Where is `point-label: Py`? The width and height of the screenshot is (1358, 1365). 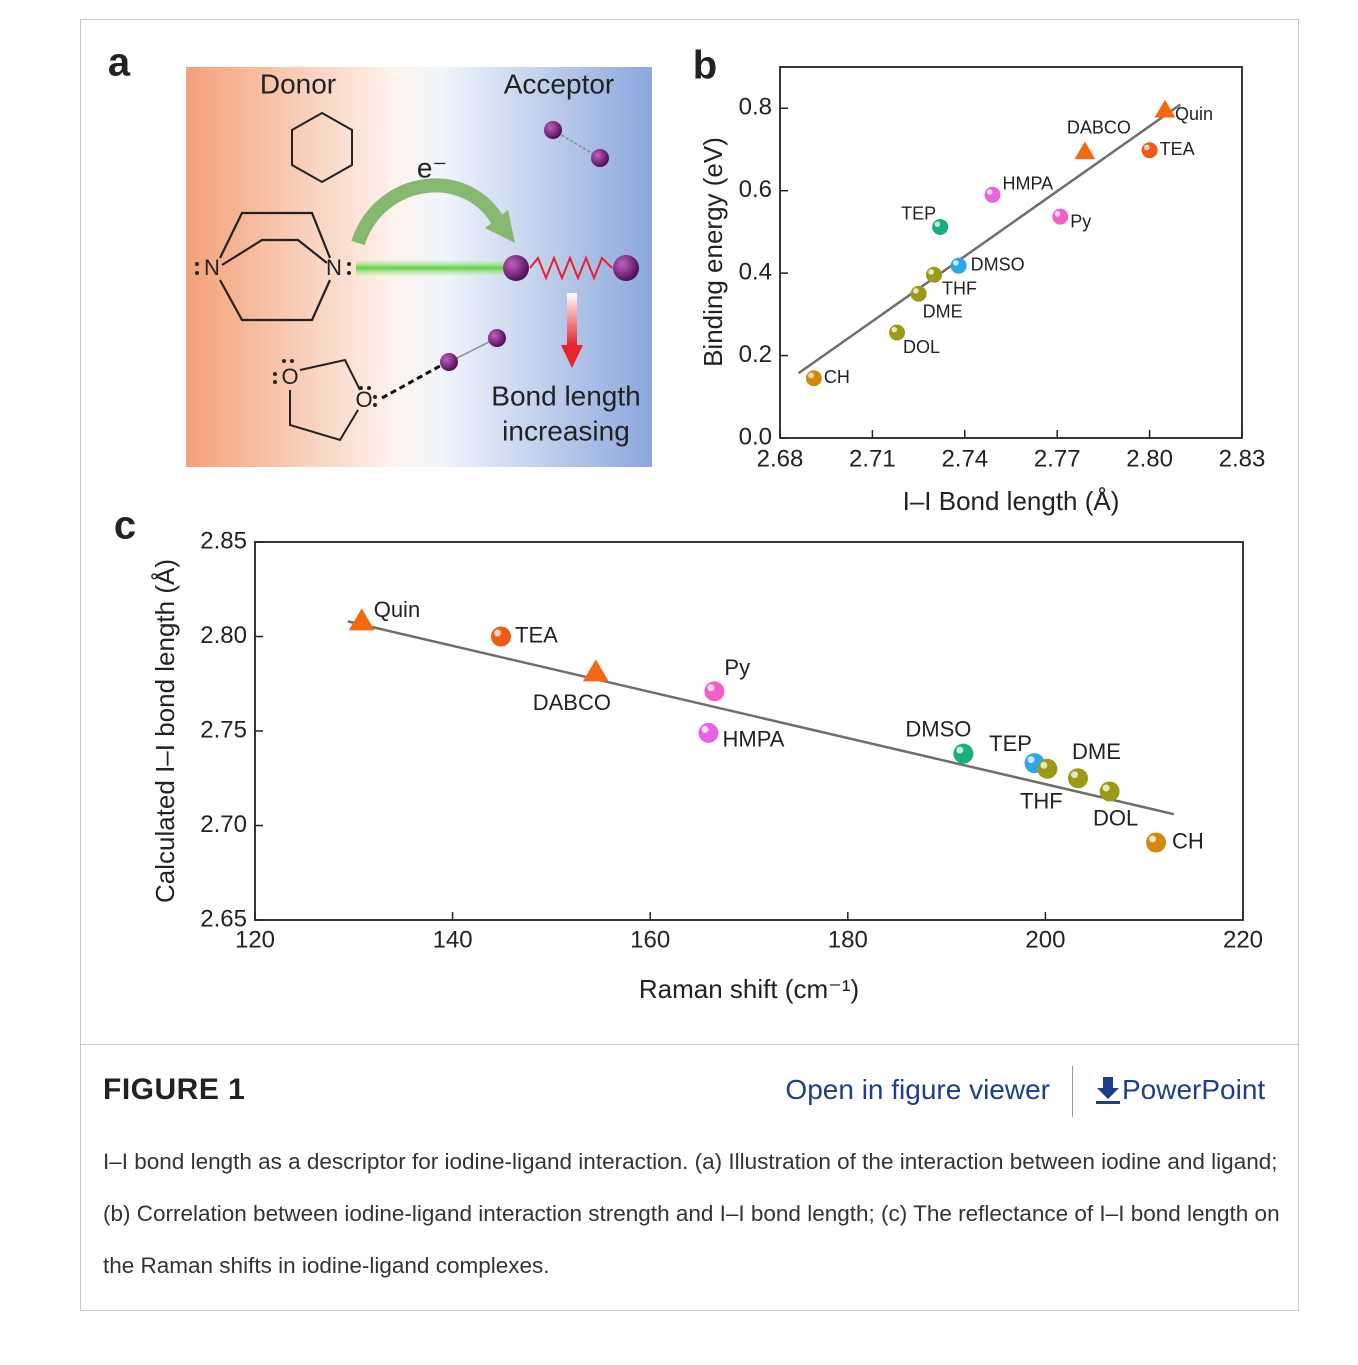
point-label: Py is located at coordinates (1080, 221).